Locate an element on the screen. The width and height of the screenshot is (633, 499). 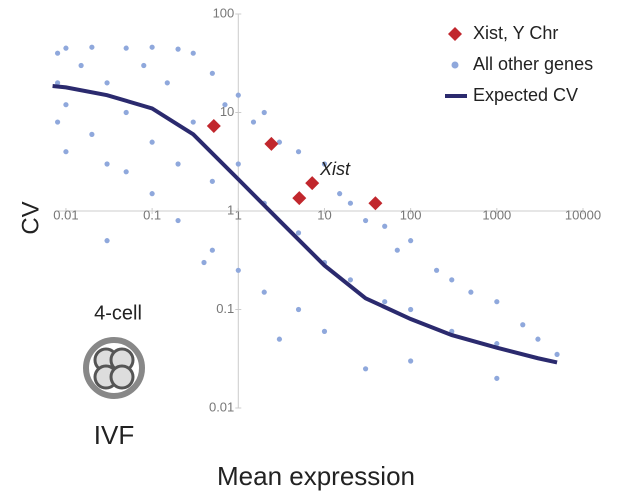
legend-label: Expected CV is located at coordinates (525, 95).